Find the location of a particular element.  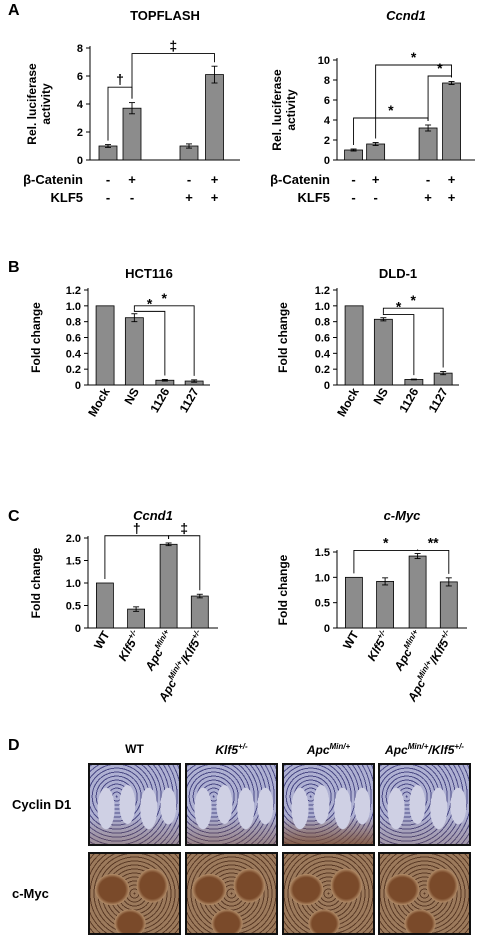

category-label: NS is located at coordinates (131, 396).